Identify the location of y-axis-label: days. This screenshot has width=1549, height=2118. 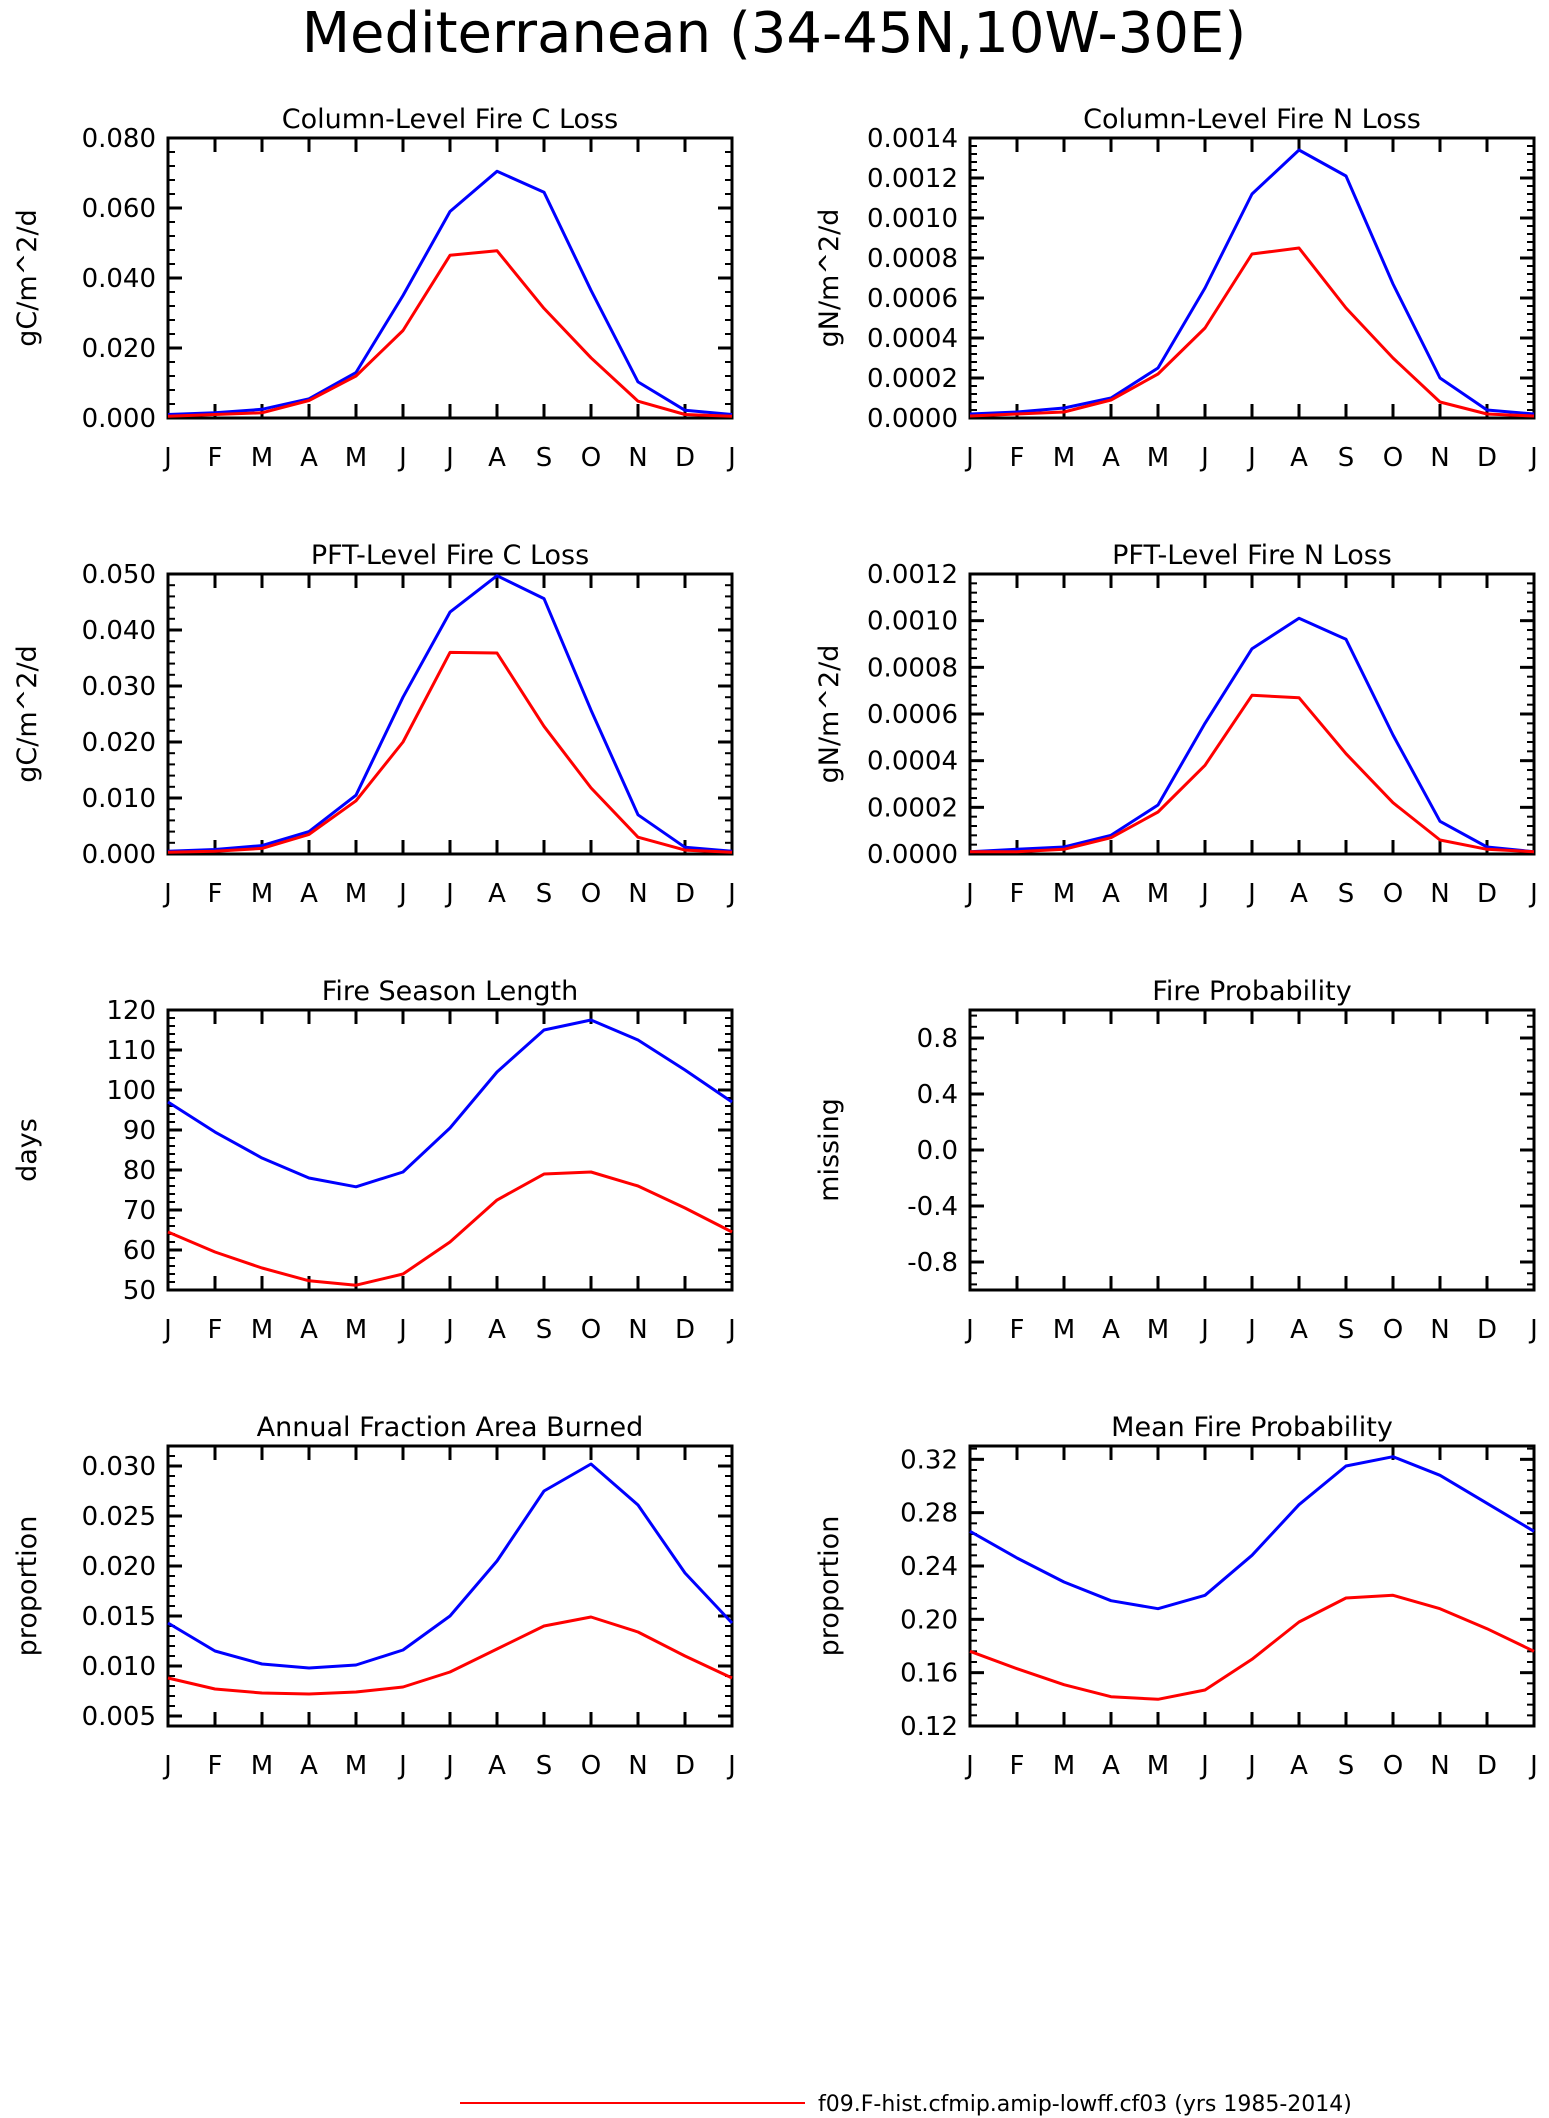
(27, 1150).